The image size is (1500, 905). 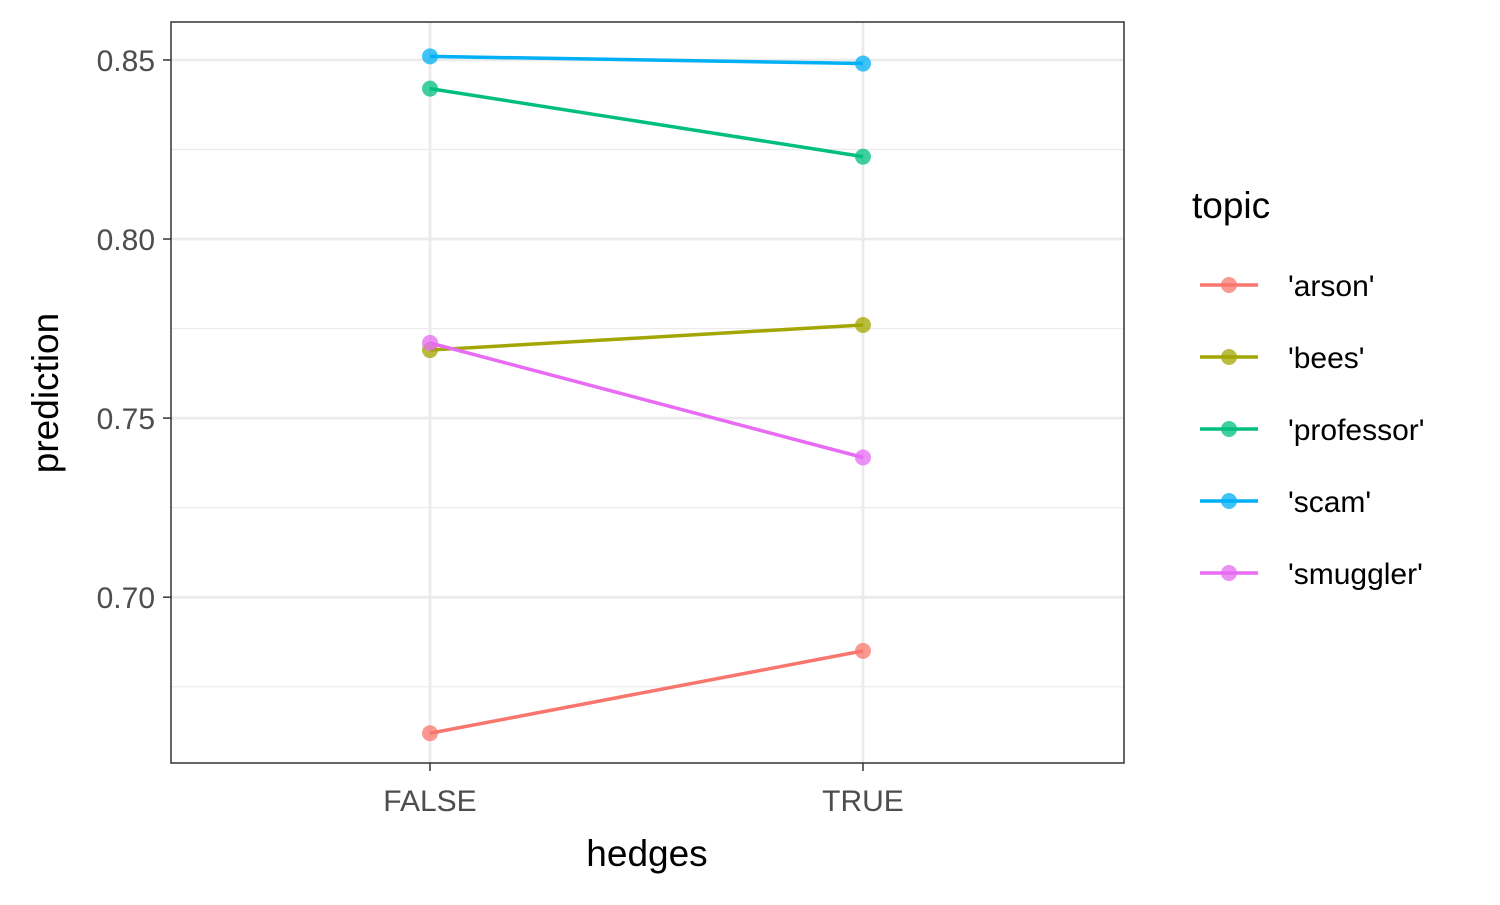 I want to click on legend-label: 'smuggler', so click(x=1355, y=574).